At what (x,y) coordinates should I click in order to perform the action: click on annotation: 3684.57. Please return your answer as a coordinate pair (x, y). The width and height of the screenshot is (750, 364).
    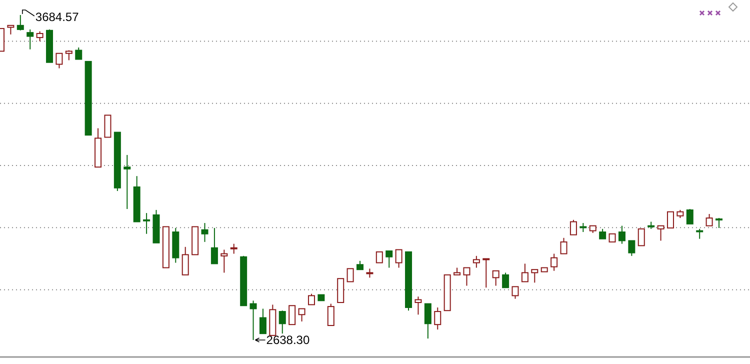
    Looking at the image, I should click on (57, 17).